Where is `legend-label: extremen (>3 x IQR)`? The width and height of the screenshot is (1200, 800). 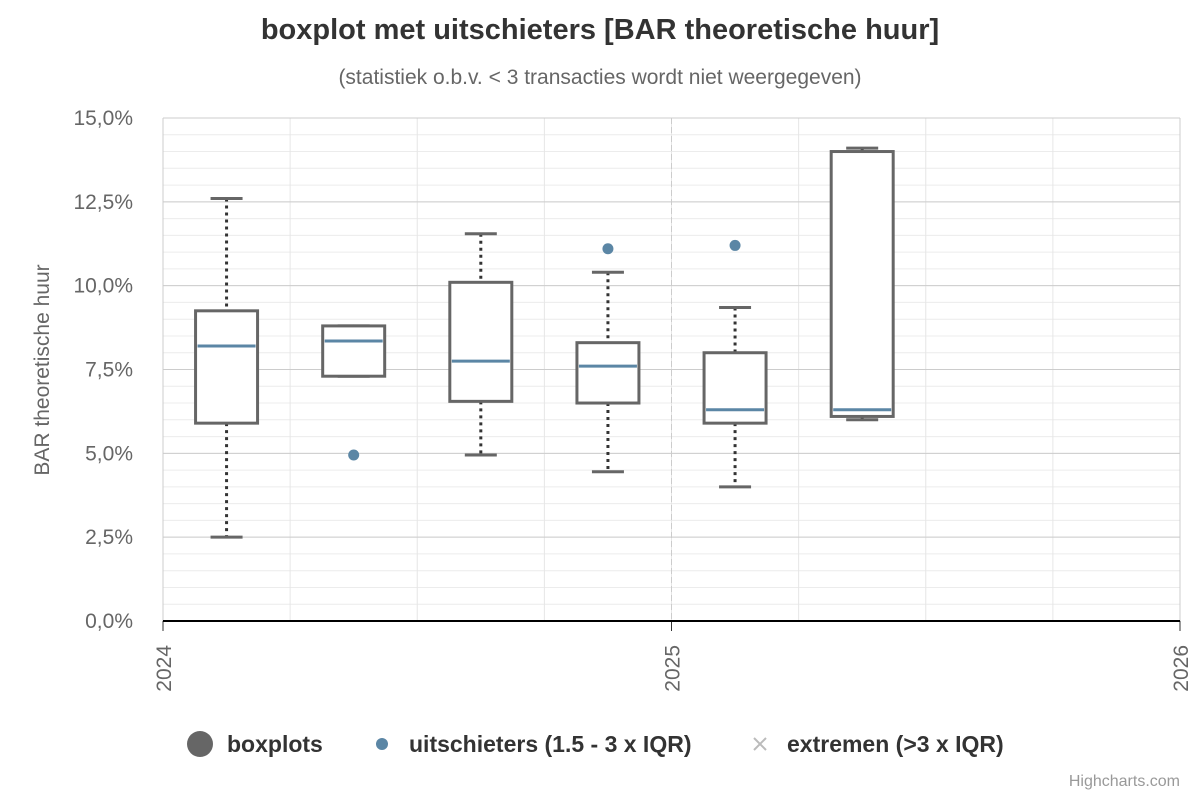 legend-label: extremen (>3 x IQR) is located at coordinates (895, 744).